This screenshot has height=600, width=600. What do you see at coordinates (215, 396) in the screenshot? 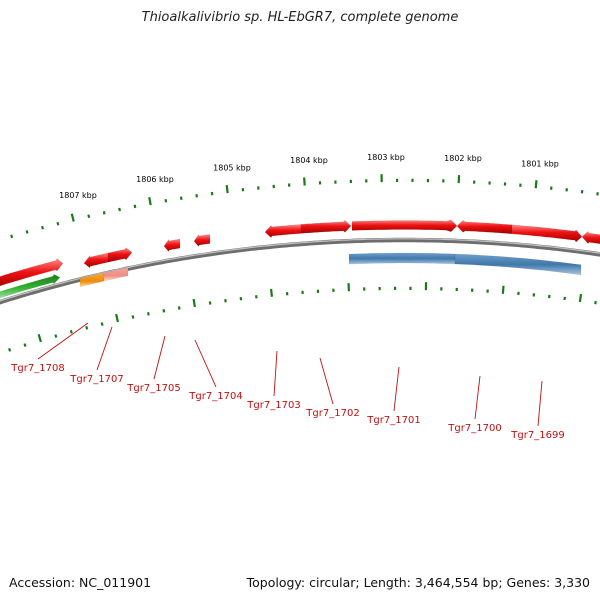
I see `gene-label: Tgr7_1704` at bounding box center [215, 396].